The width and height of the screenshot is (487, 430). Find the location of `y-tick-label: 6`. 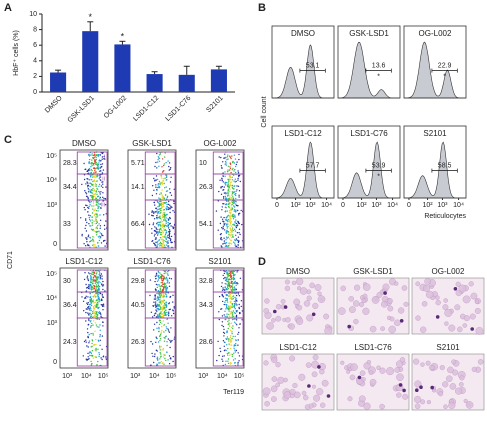

y-tick-label: 6 is located at coordinates (35, 45).